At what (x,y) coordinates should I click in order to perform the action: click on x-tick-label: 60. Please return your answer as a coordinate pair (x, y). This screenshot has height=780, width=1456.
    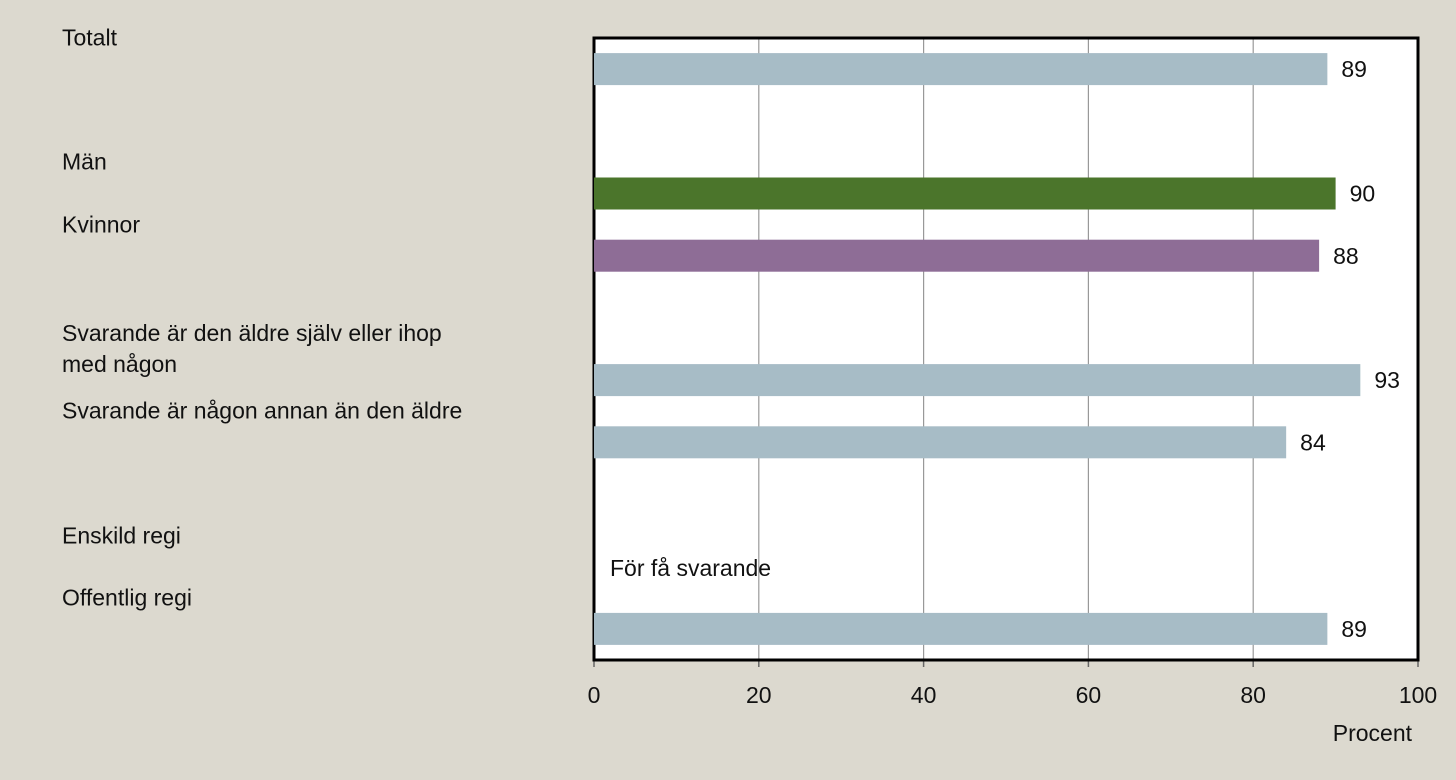
    Looking at the image, I should click on (1089, 695).